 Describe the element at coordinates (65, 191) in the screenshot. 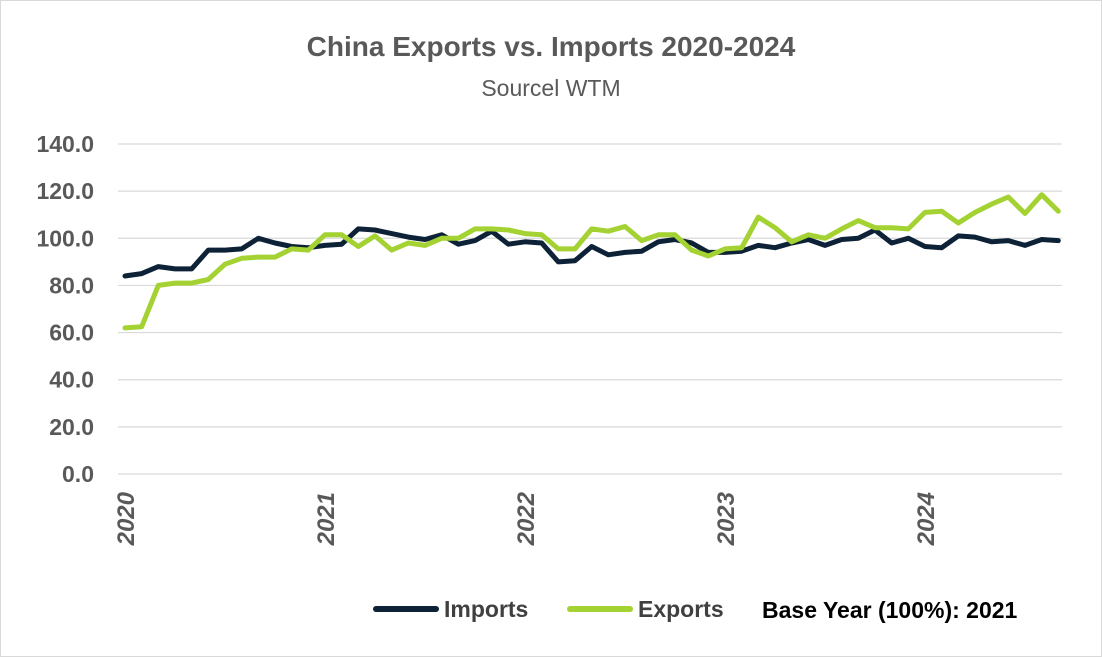

I see `y-tick-label: 120.0` at that location.